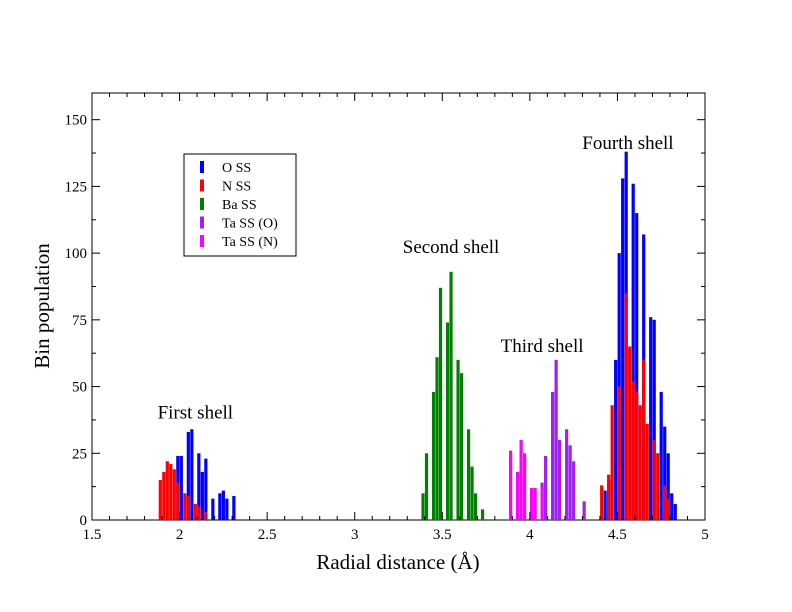 The width and height of the screenshot is (792, 612). Describe the element at coordinates (442, 535) in the screenshot. I see `x-tick-label: 3.5` at that location.